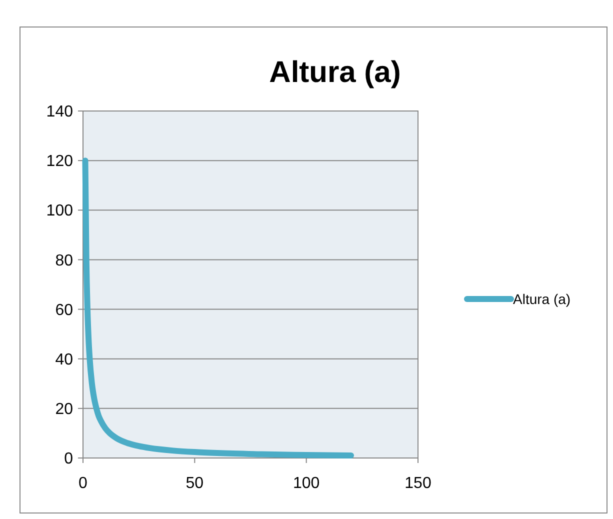 The image size is (613, 519). What do you see at coordinates (64, 359) in the screenshot?
I see `y-tick-label: 40` at bounding box center [64, 359].